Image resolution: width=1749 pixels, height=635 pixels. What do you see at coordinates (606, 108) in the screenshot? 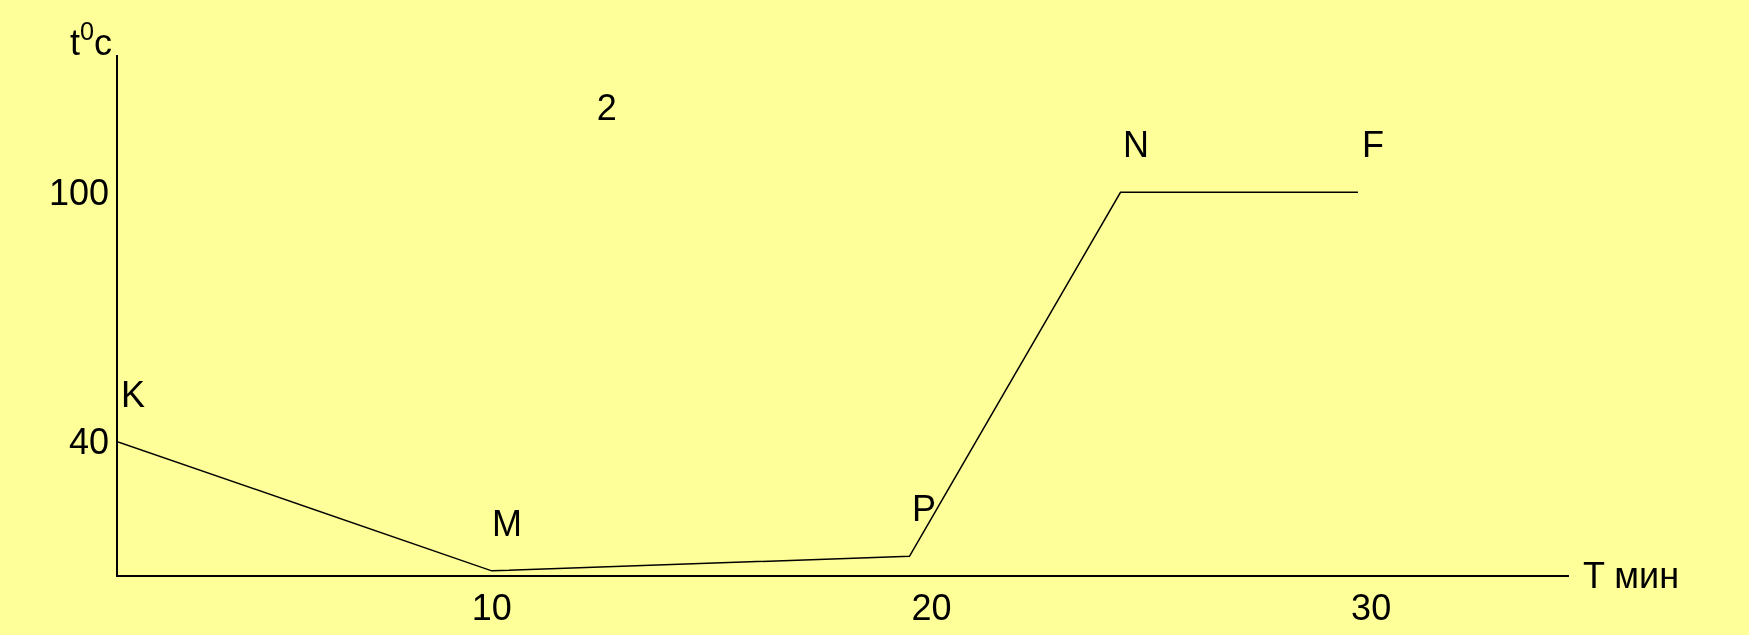
I see `text: 2` at bounding box center [606, 108].